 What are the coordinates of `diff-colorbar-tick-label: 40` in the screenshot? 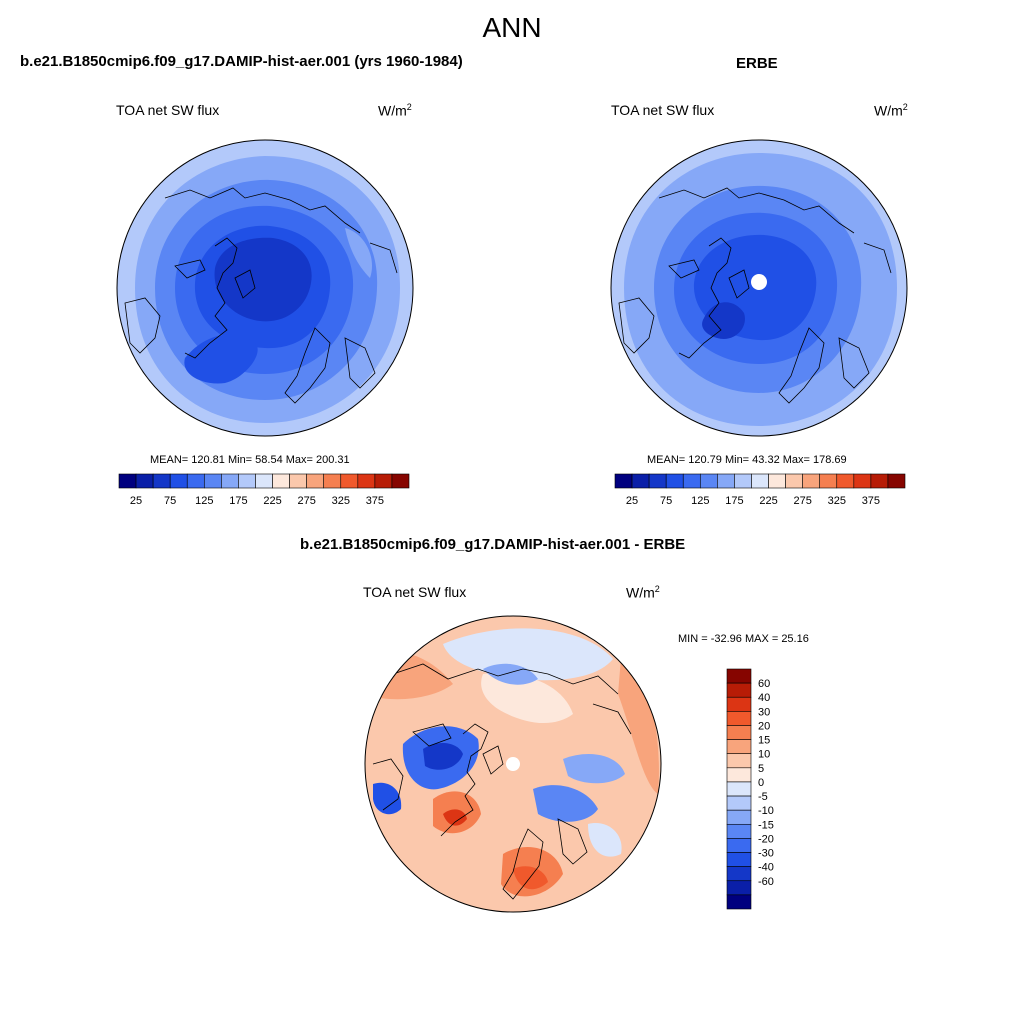 It's located at (764, 698).